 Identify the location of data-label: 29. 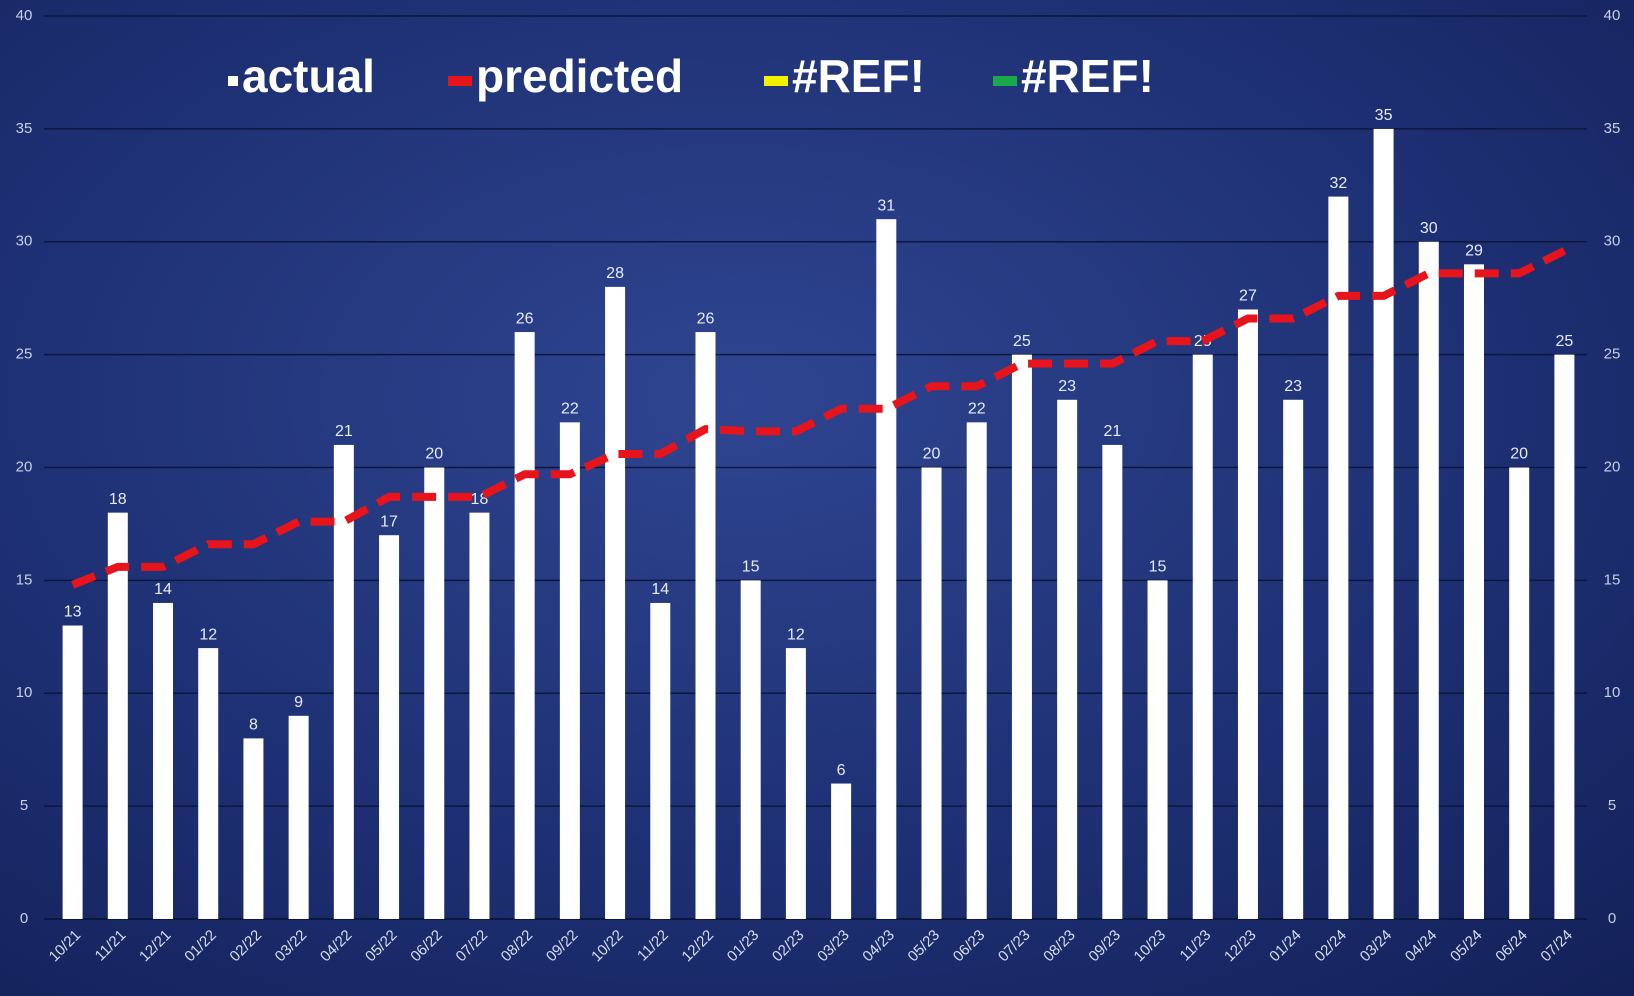
(1474, 251).